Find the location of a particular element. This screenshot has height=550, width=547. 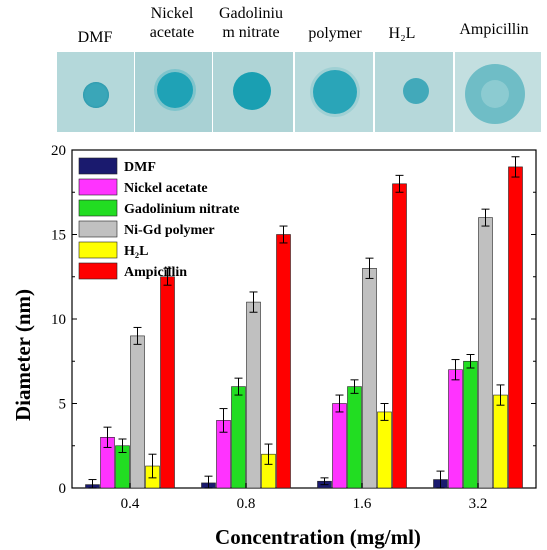

inhibition-zone-gadolinium-nitrate is located at coordinates (252, 91).